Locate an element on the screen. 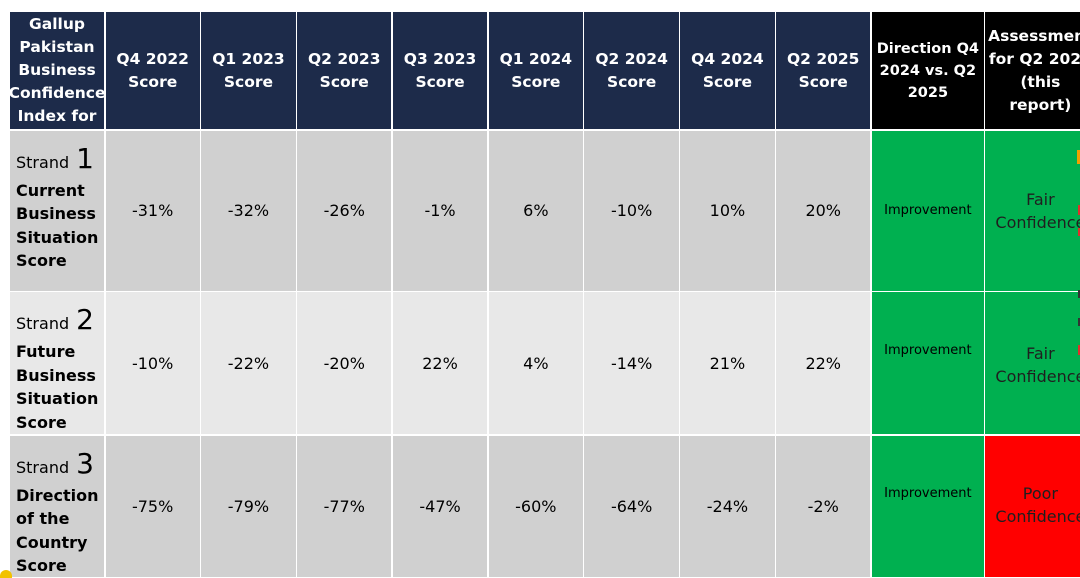  table-cell: 10% is located at coordinates (727, 210).